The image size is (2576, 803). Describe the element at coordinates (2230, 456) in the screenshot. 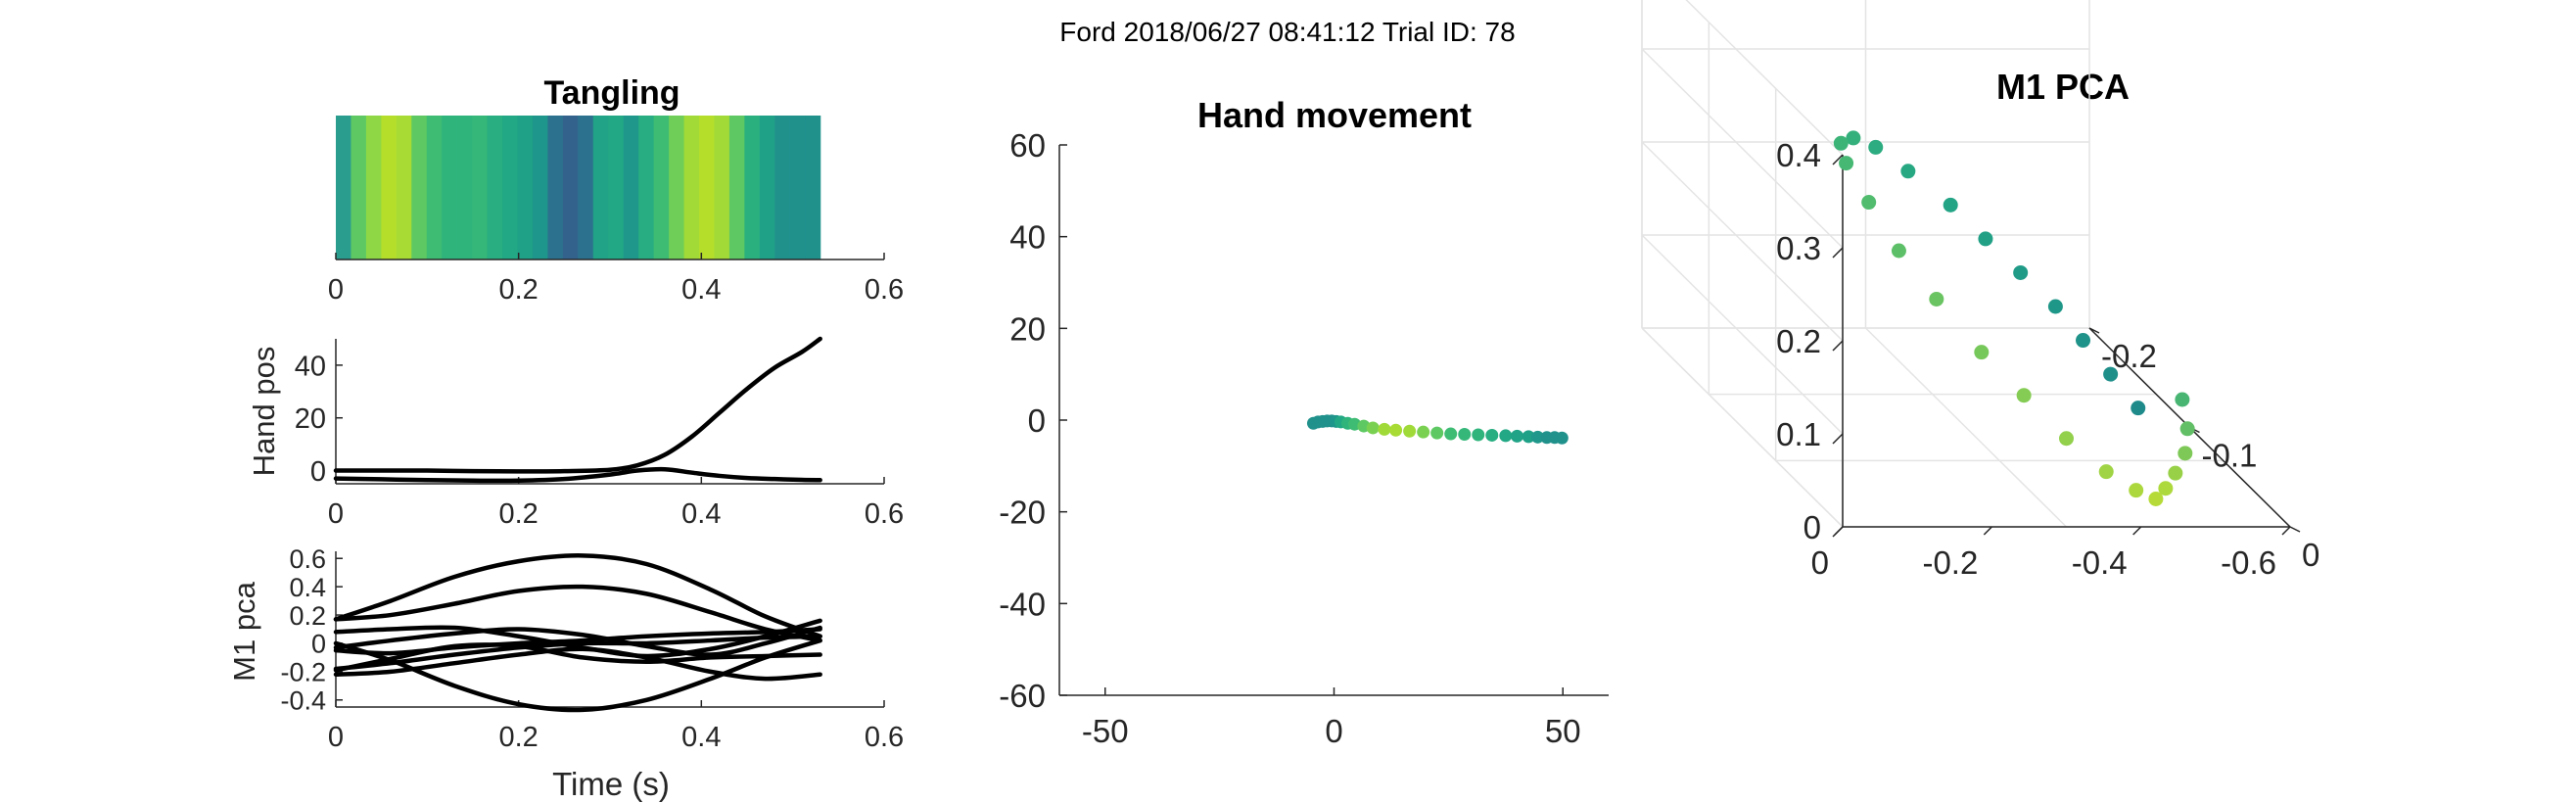

I see `m1-pca-3d-x-tick-label: -0.1` at that location.